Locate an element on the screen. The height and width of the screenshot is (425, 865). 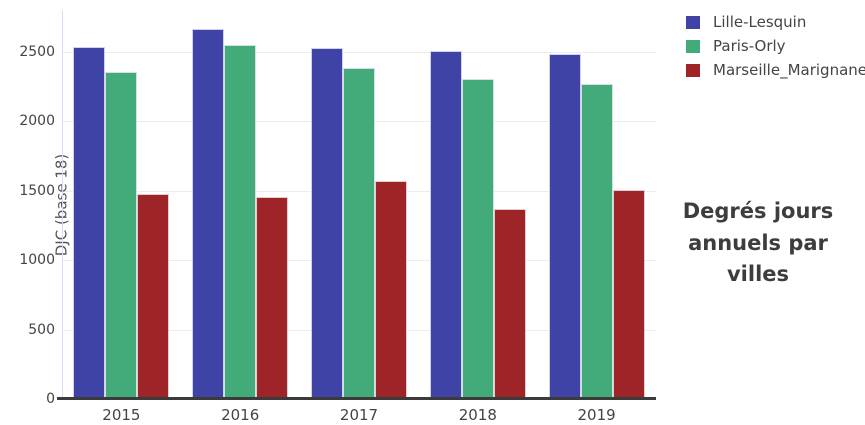
y-tick-label: 1500 is located at coordinates (37, 190).